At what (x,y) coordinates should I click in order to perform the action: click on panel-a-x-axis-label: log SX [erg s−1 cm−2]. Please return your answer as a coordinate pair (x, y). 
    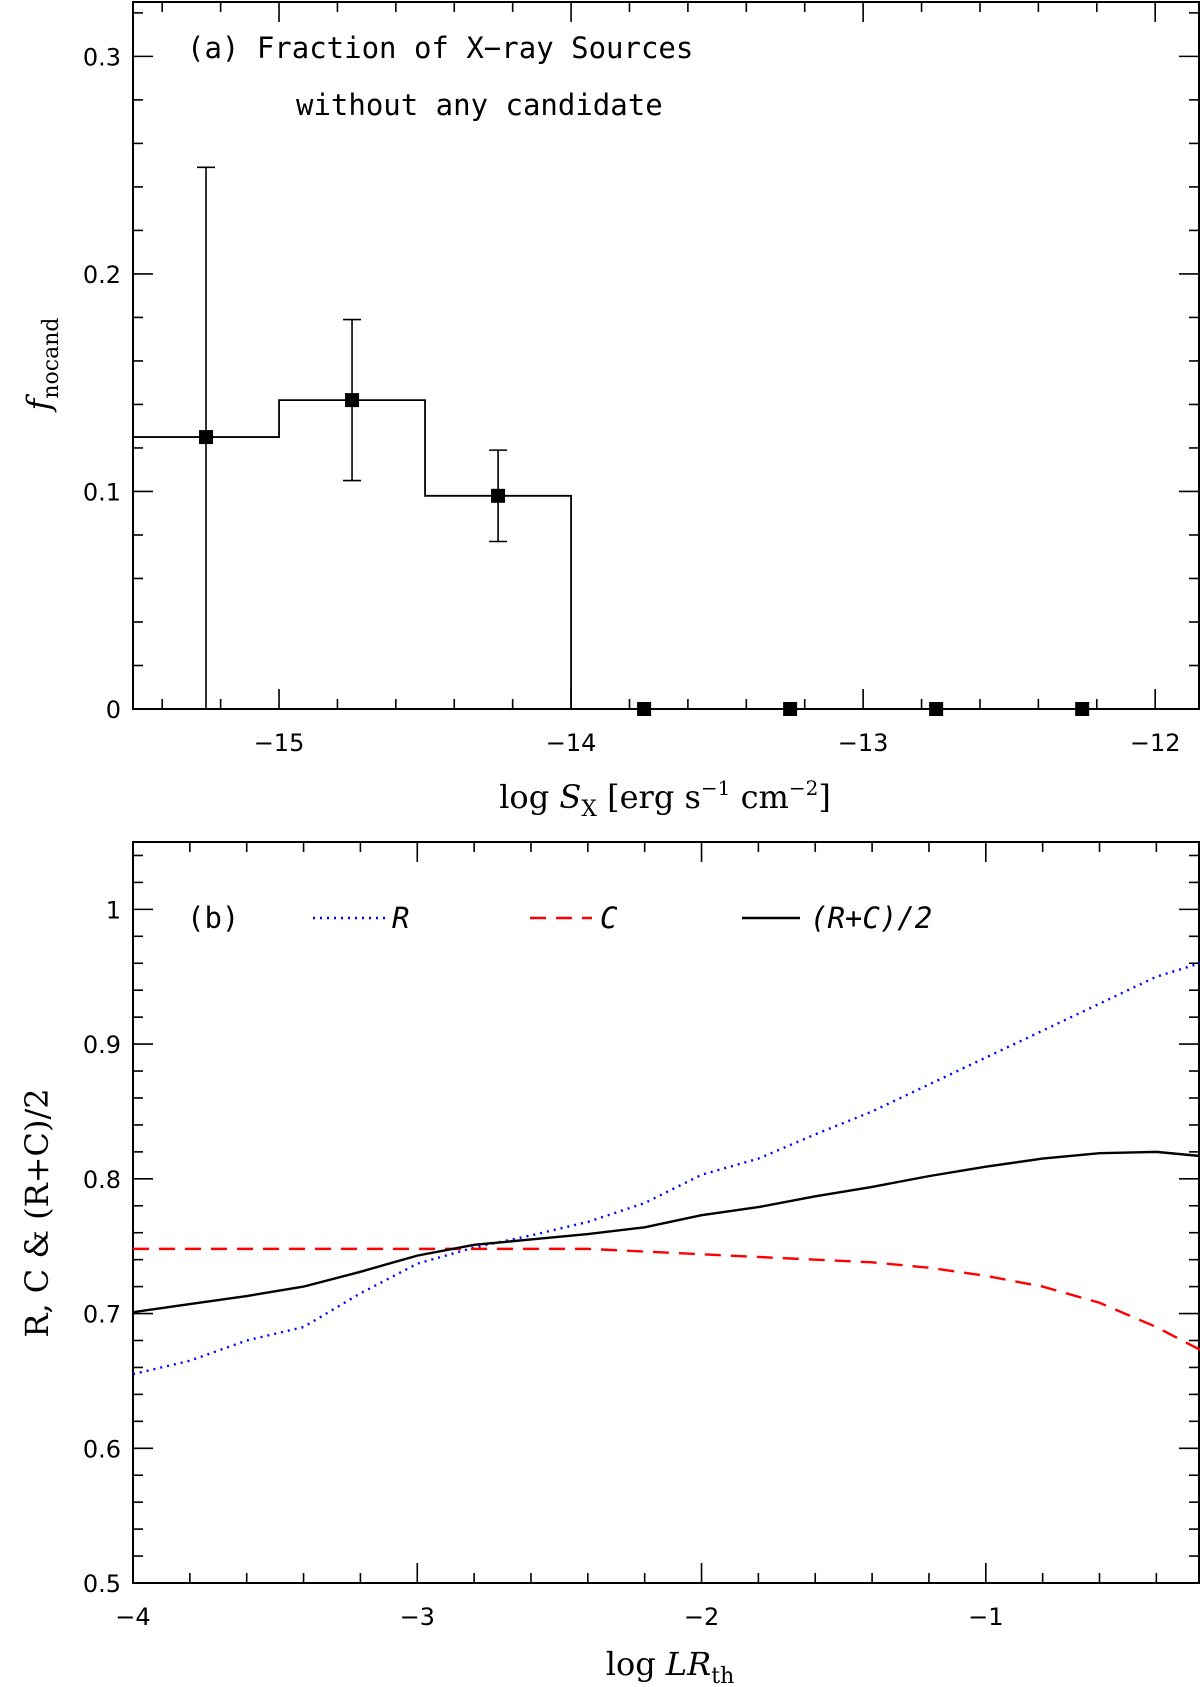
    Looking at the image, I should click on (665, 799).